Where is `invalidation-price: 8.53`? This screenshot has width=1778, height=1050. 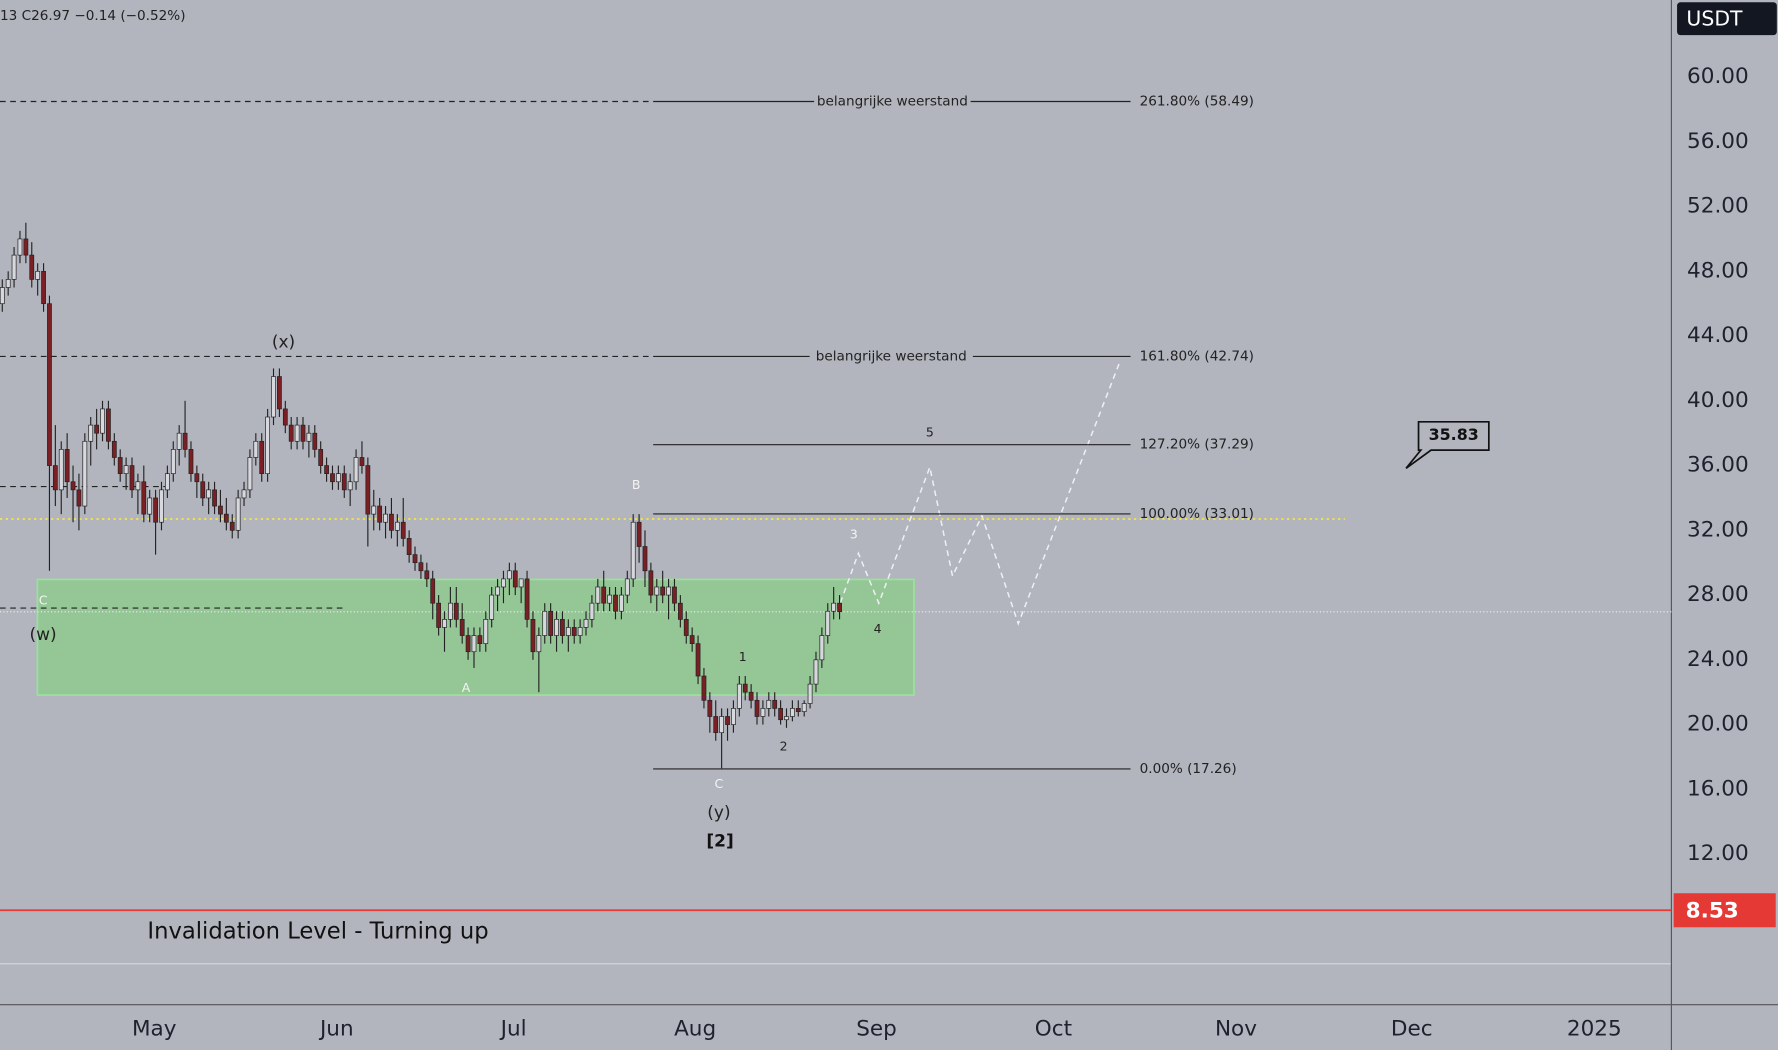 invalidation-price: 8.53 is located at coordinates (1712, 910).